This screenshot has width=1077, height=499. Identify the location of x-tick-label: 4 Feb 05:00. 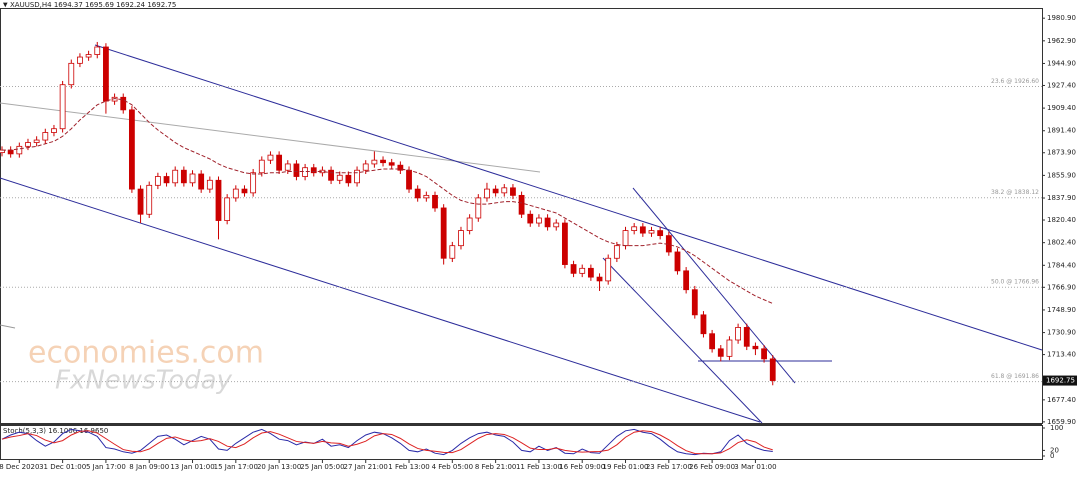
(452, 467).